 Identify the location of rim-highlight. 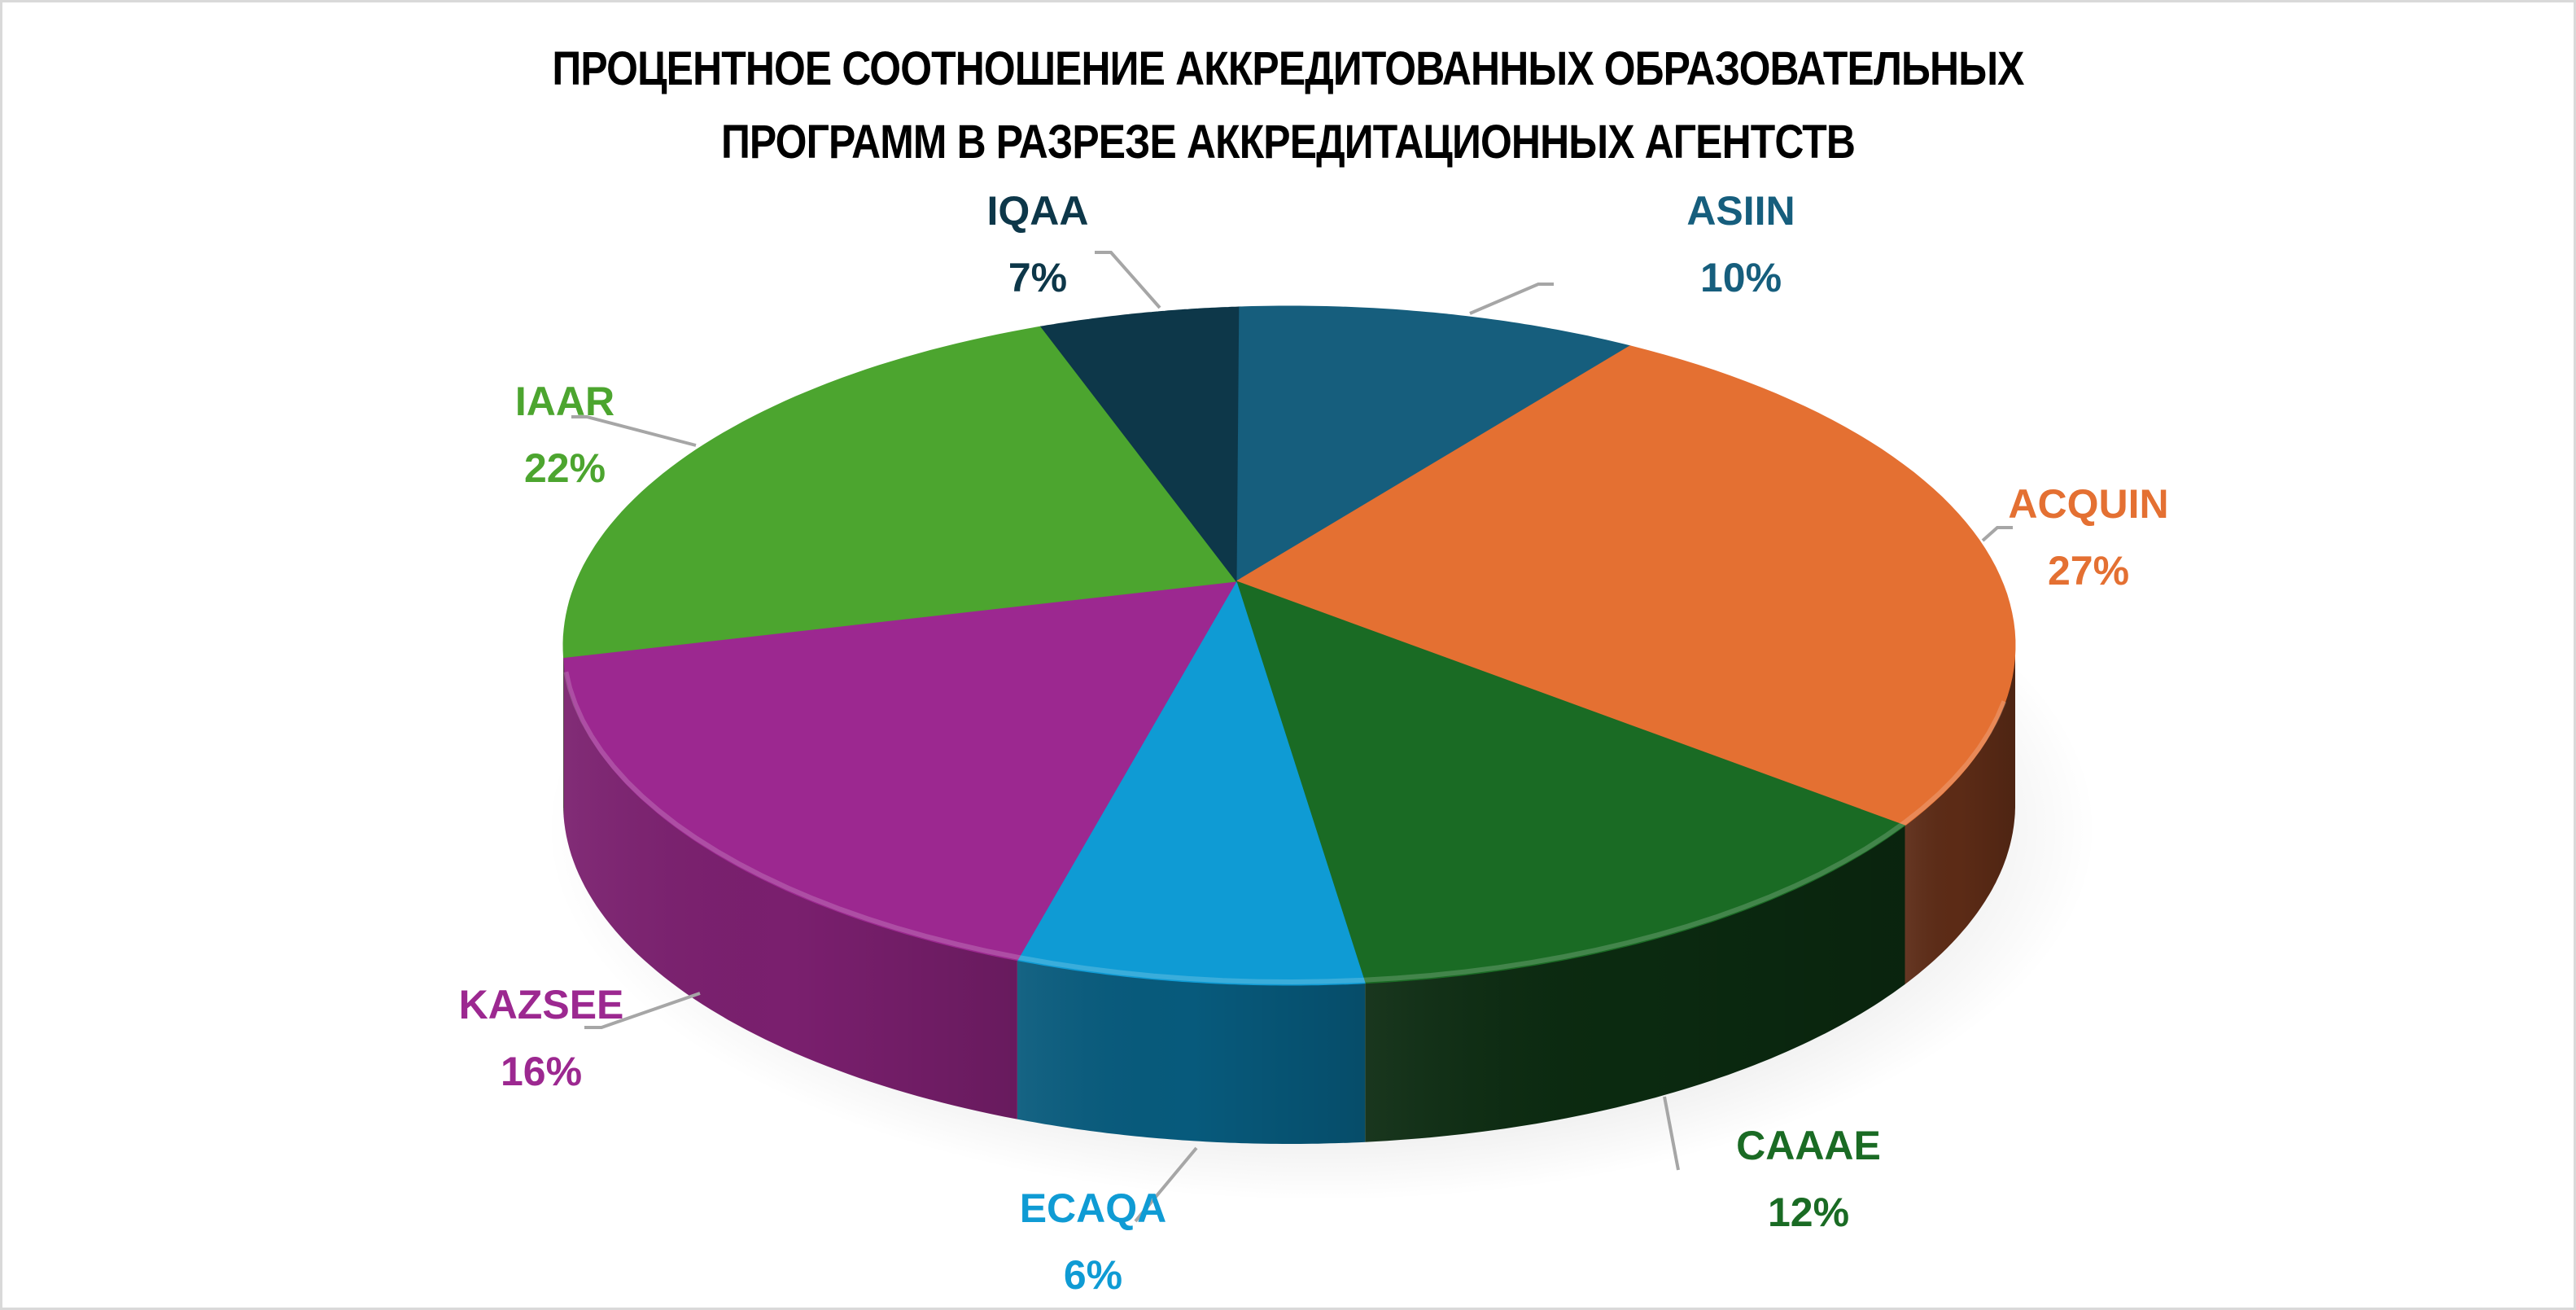
(1285, 828).